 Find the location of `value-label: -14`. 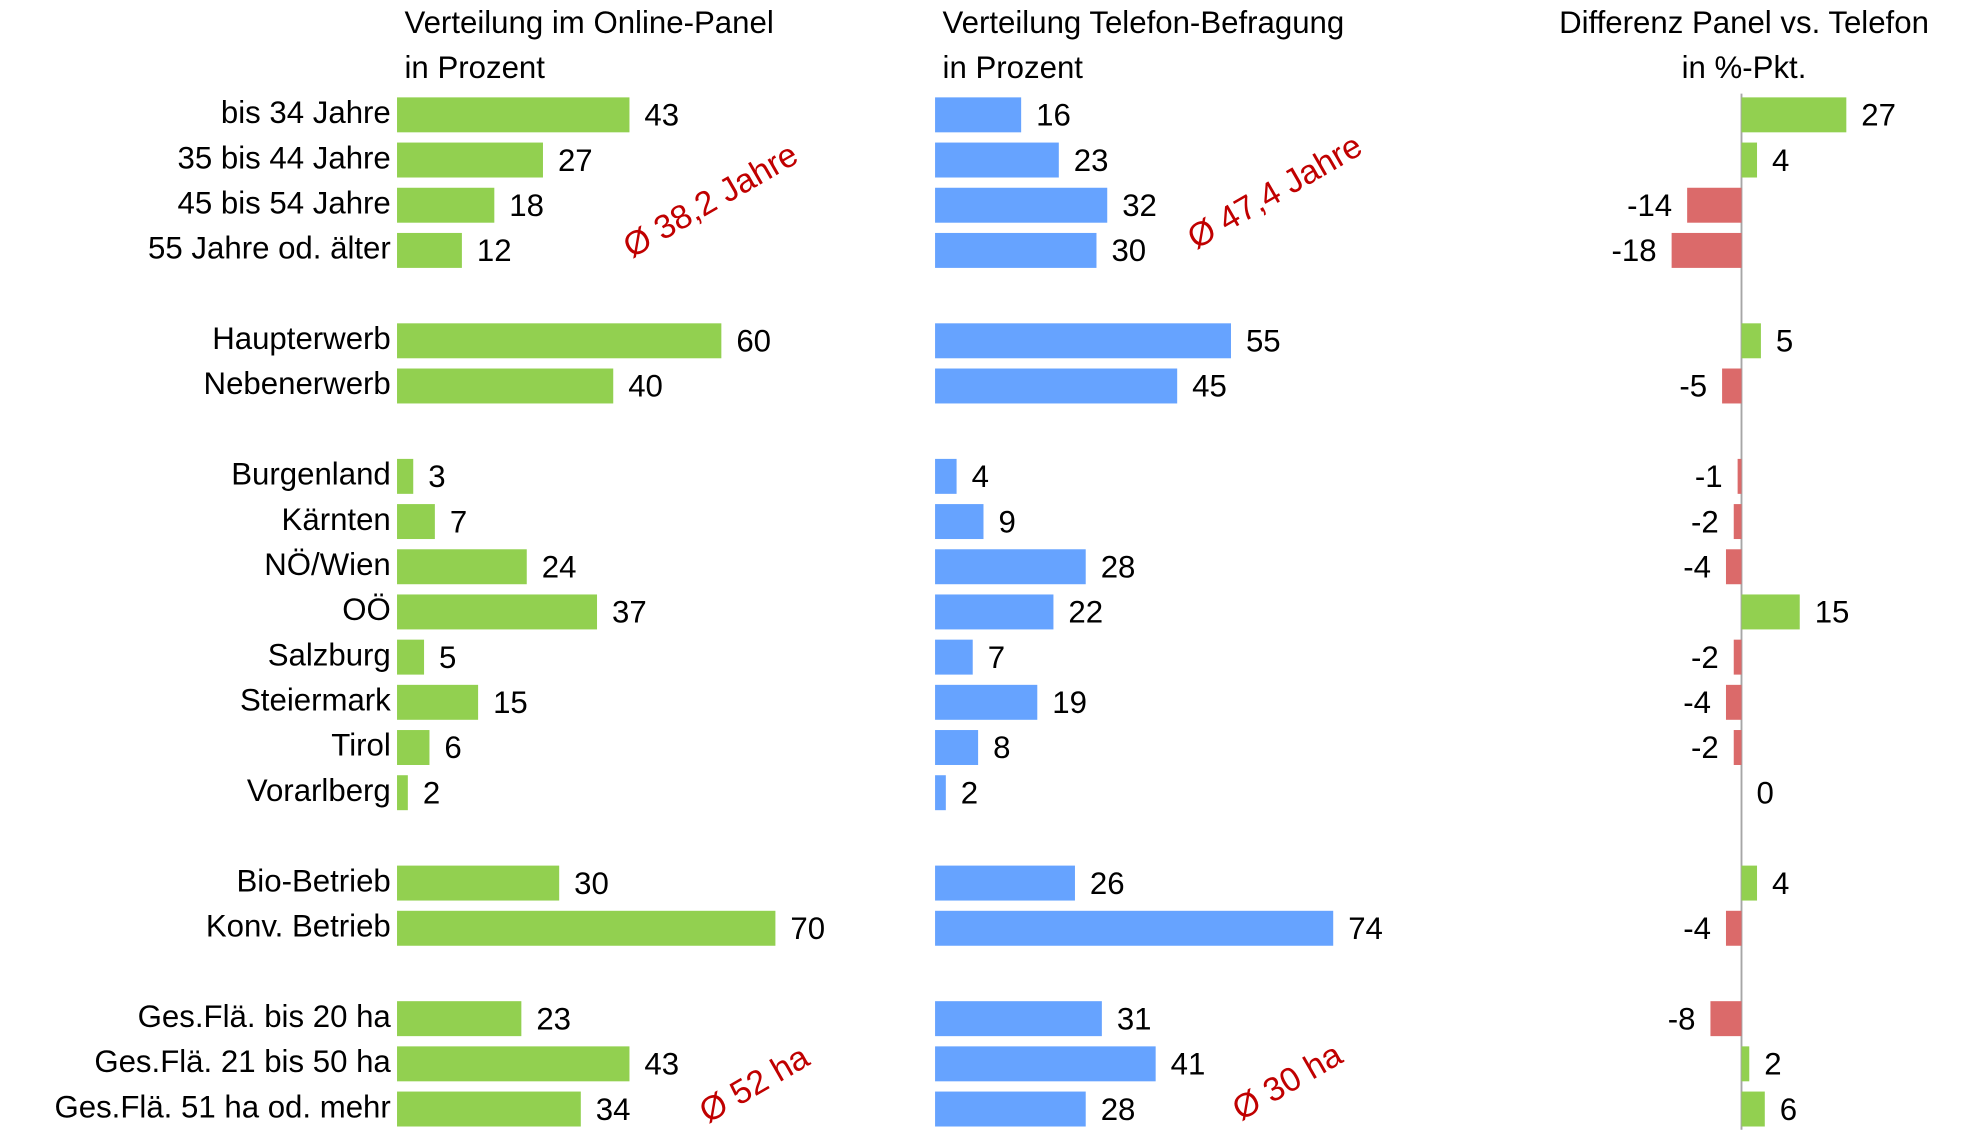

value-label: -14 is located at coordinates (1649, 205).